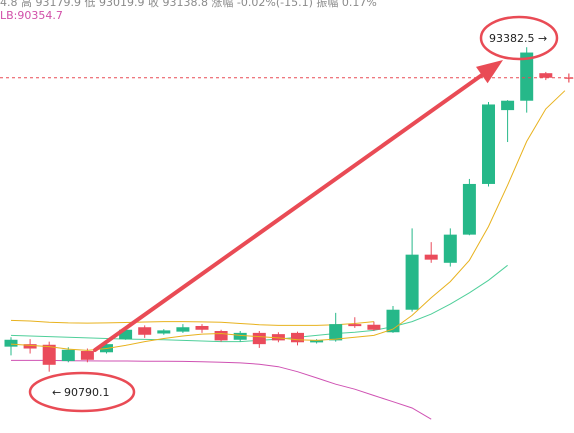 The height and width of the screenshot is (433, 574). What do you see at coordinates (56, 392) in the screenshot?
I see `low-pointer-icon: ←` at bounding box center [56, 392].